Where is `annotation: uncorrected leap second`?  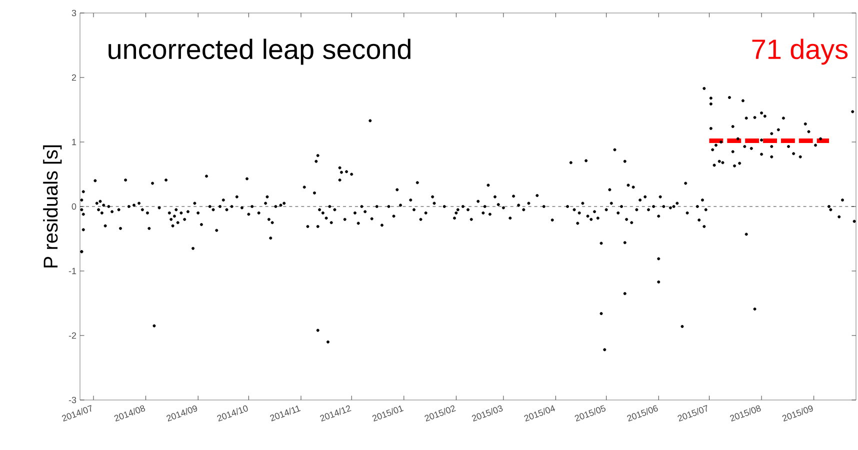
annotation: uncorrected leap second is located at coordinates (259, 51).